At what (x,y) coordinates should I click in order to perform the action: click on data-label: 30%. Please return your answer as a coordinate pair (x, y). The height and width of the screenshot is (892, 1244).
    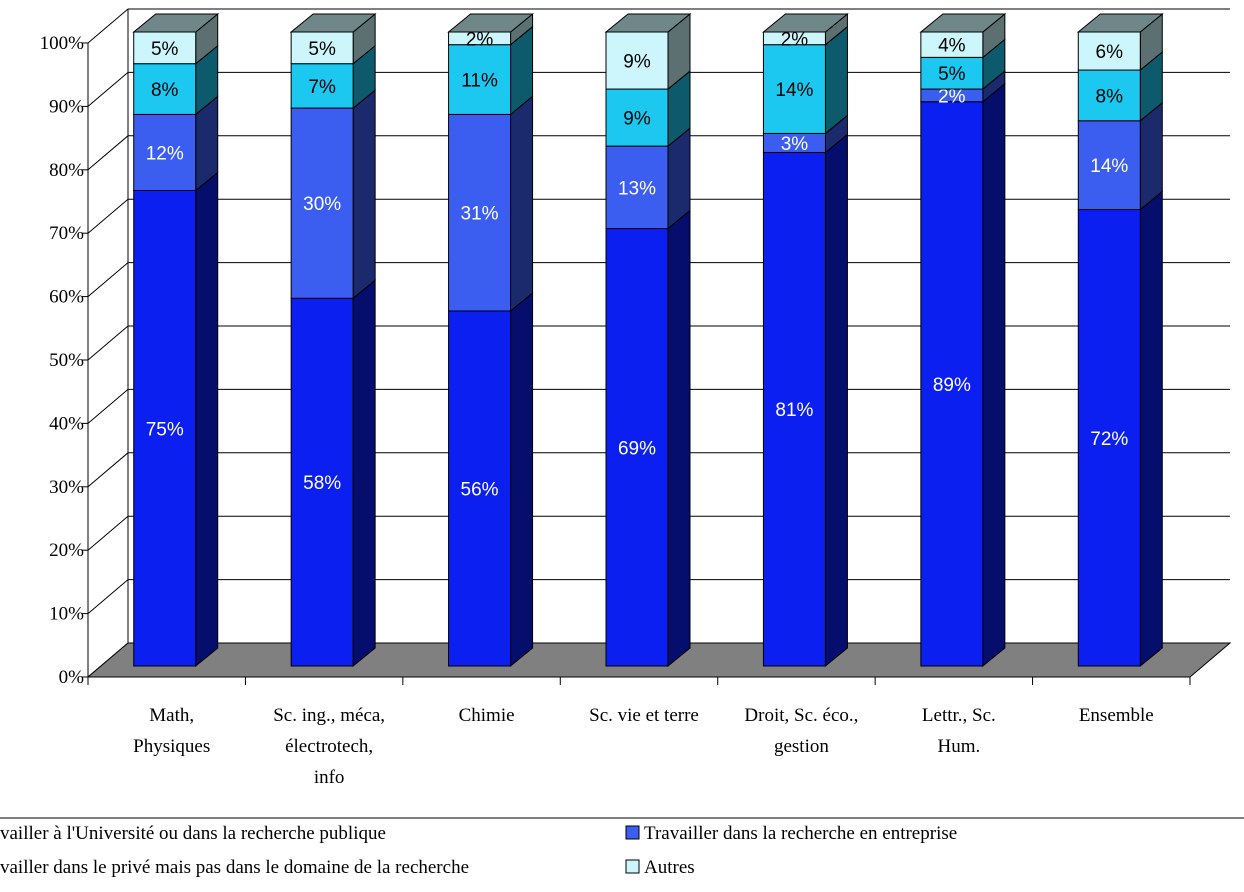
    Looking at the image, I should click on (322, 204).